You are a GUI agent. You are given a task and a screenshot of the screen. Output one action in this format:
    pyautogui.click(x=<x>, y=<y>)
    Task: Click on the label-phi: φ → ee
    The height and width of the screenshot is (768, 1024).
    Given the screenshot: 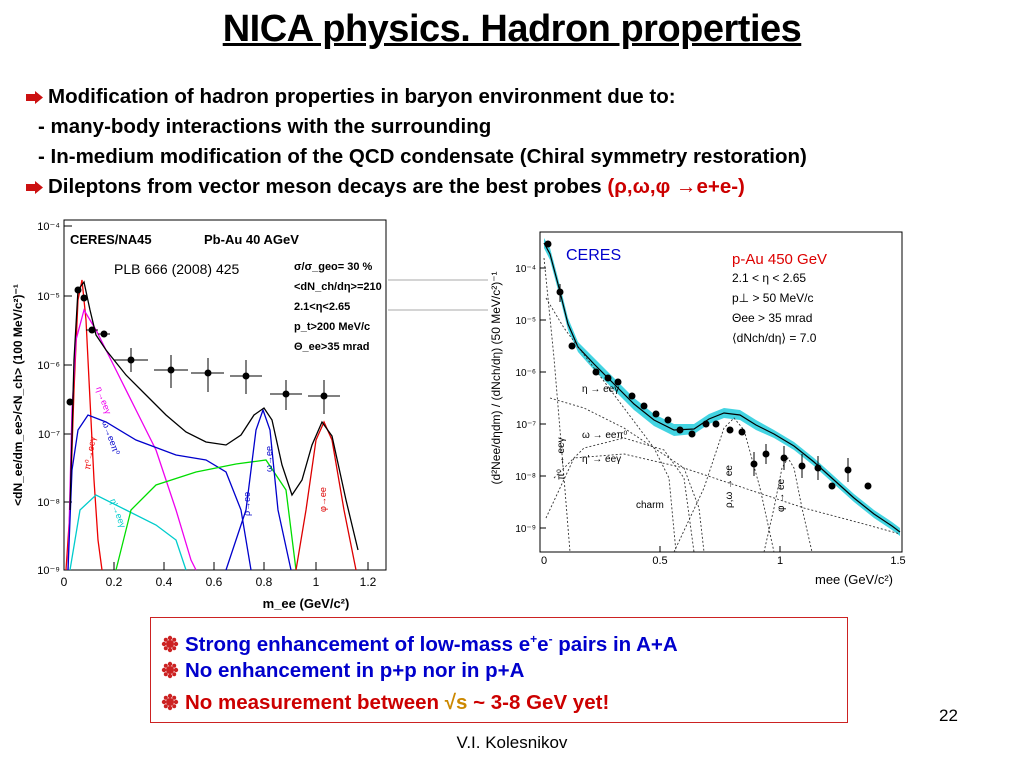 What is the action you would take?
    pyautogui.click(x=781, y=495)
    